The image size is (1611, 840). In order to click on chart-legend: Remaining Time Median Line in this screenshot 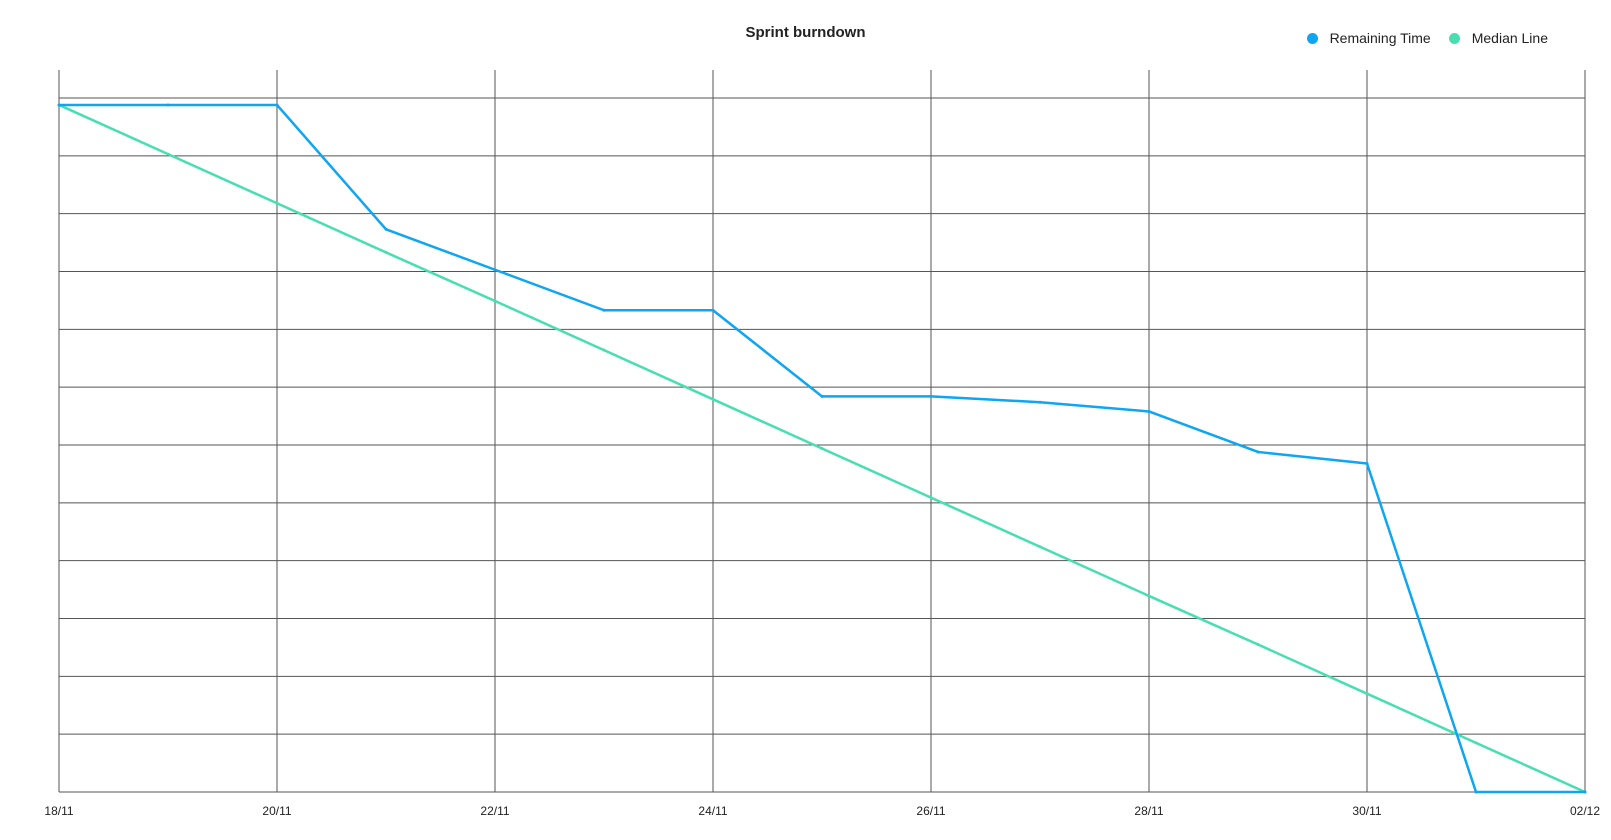, I will do `click(1418, 38)`.